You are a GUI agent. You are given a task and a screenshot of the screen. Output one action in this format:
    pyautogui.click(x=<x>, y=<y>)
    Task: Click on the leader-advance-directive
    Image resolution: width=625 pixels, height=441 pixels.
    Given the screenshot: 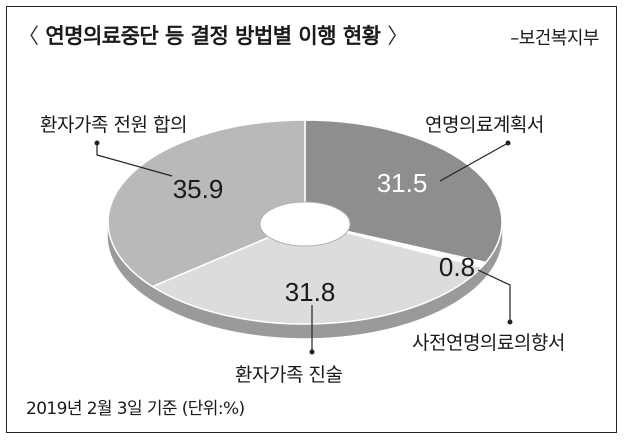 What is the action you would take?
    pyautogui.click(x=494, y=295)
    